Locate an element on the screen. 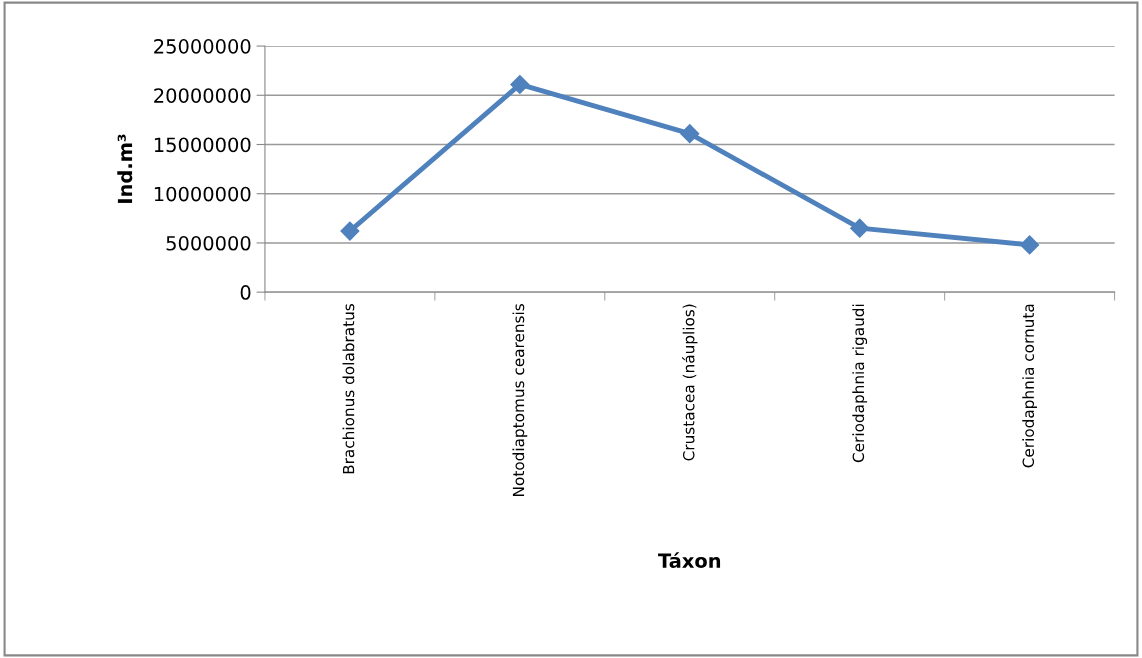  x-tick-label: Ceriodaphnia rigaudi is located at coordinates (860, 383).